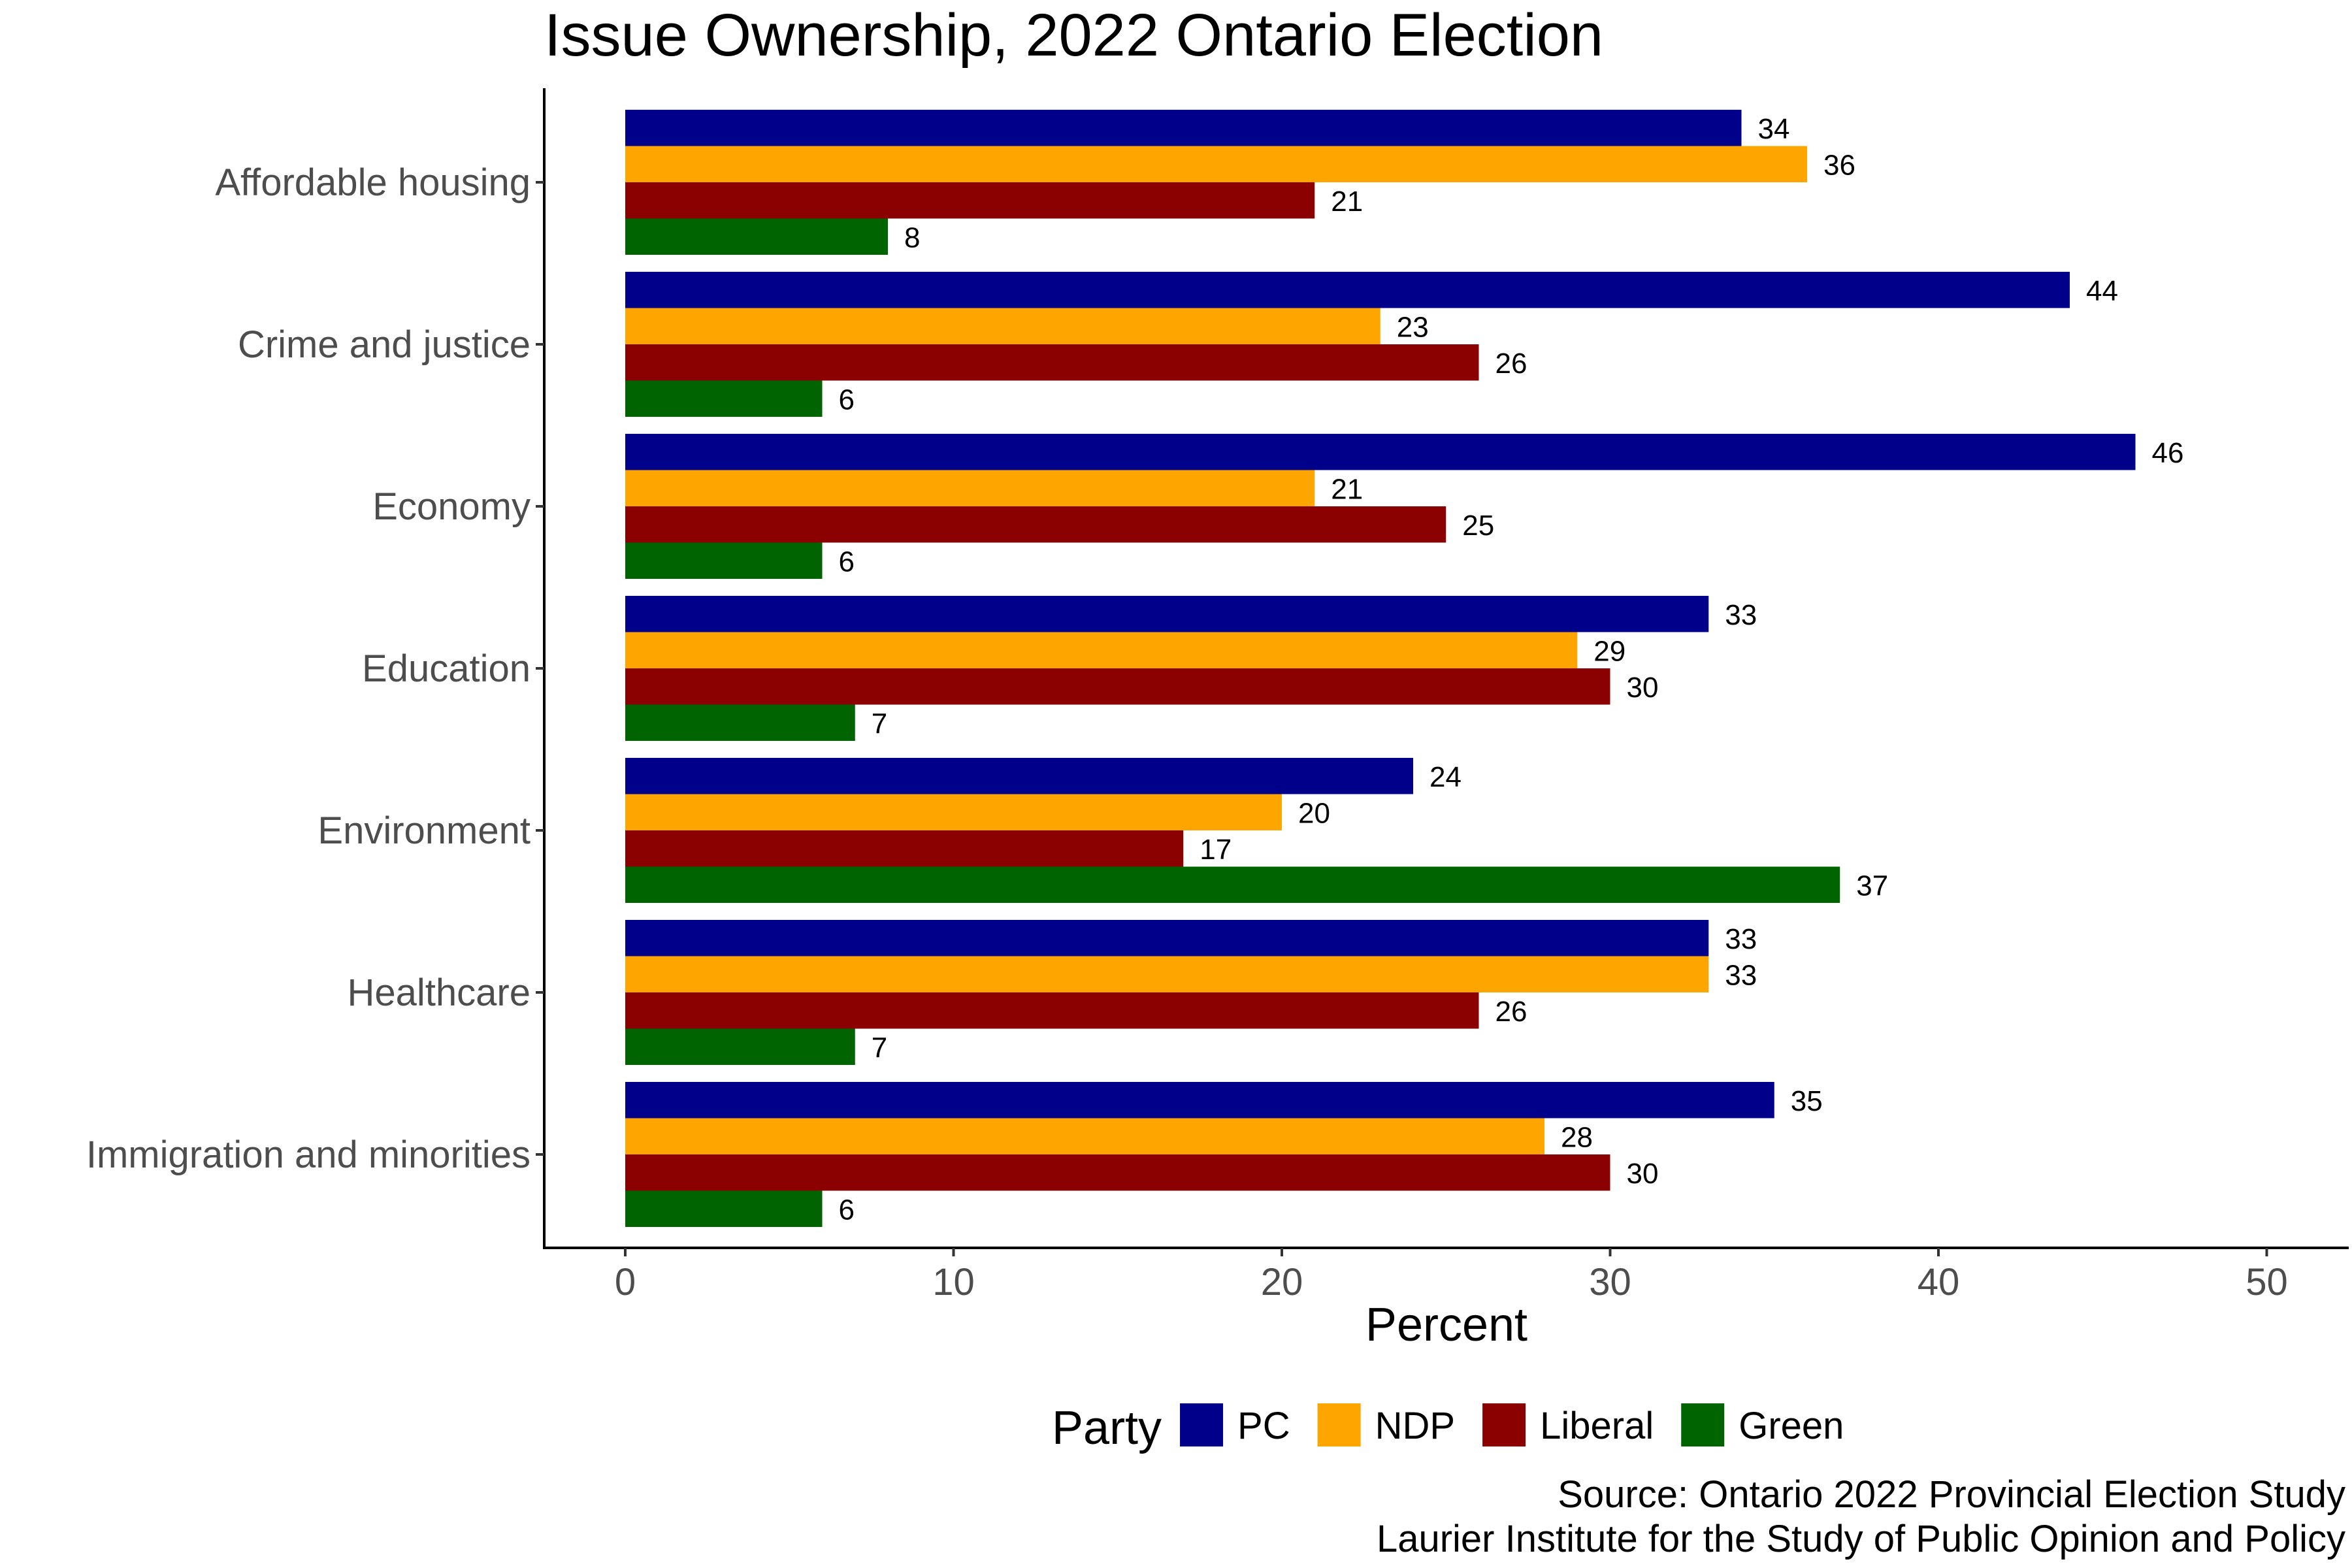  Describe the element at coordinates (1052, 1010) in the screenshot. I see `bar-healthcare-liberal` at that location.